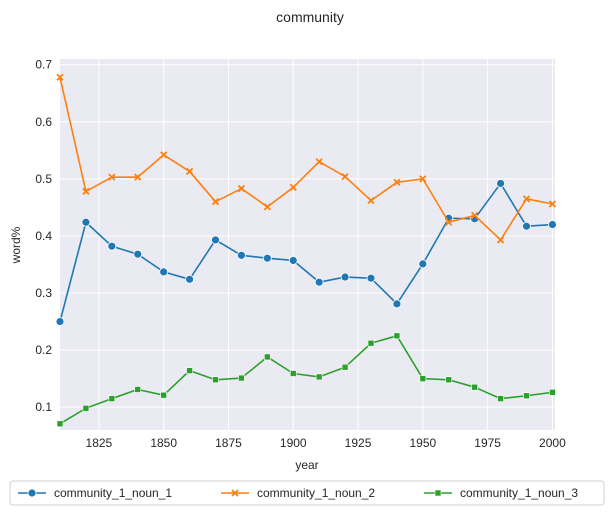 The image size is (613, 515). I want to click on legend-item: community_1_noun_3, so click(501, 493).